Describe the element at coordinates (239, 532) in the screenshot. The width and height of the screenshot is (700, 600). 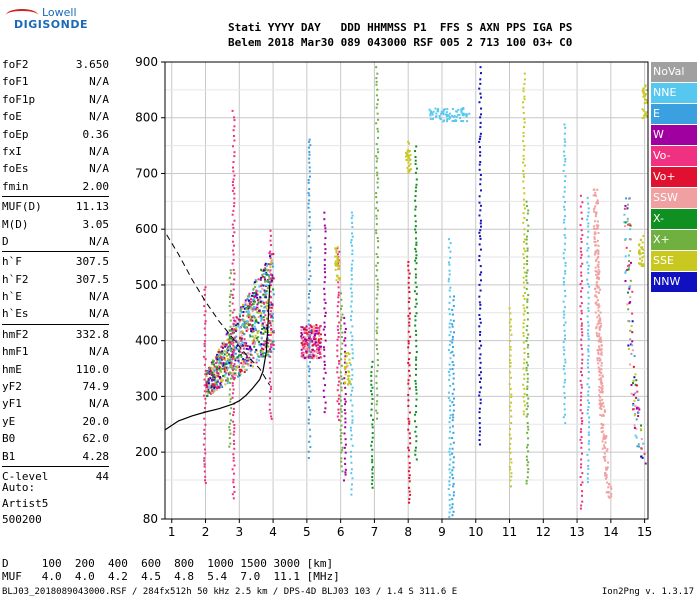
I see `x-tick-label: 3` at that location.